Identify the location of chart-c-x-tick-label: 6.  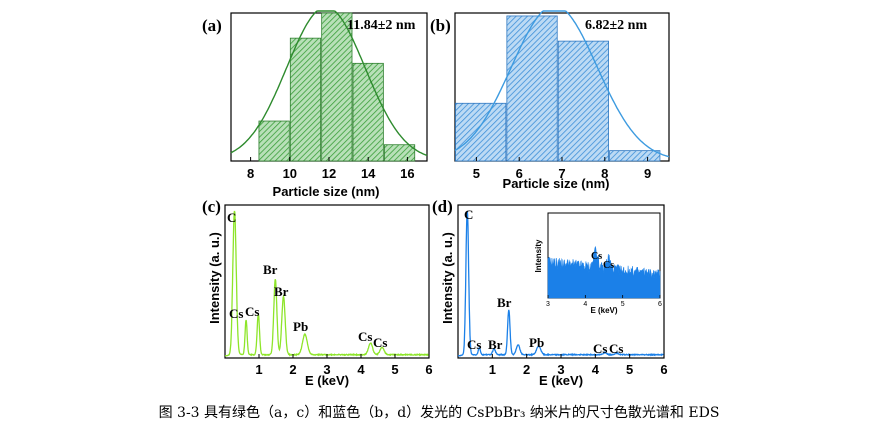
(428, 369).